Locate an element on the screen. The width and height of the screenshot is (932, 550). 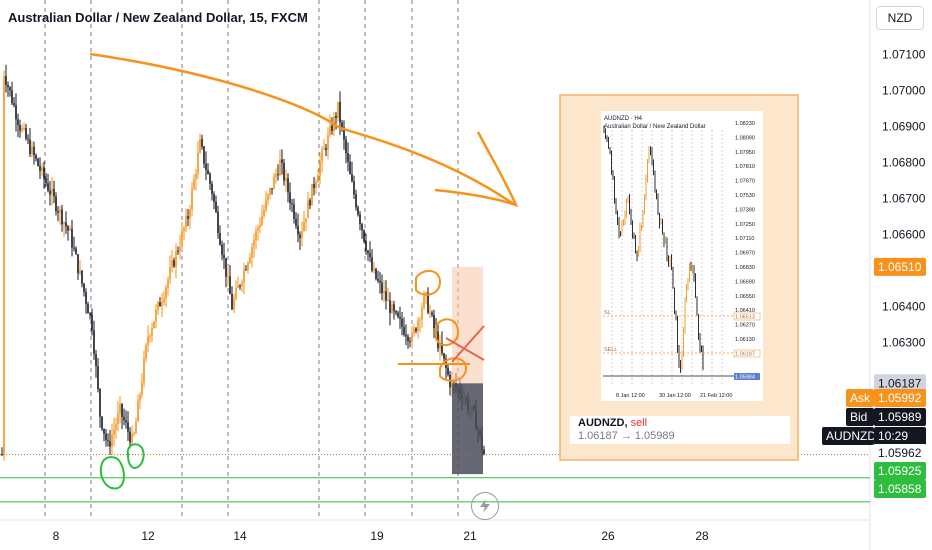
ask-tag: Ask is located at coordinates (860, 398).